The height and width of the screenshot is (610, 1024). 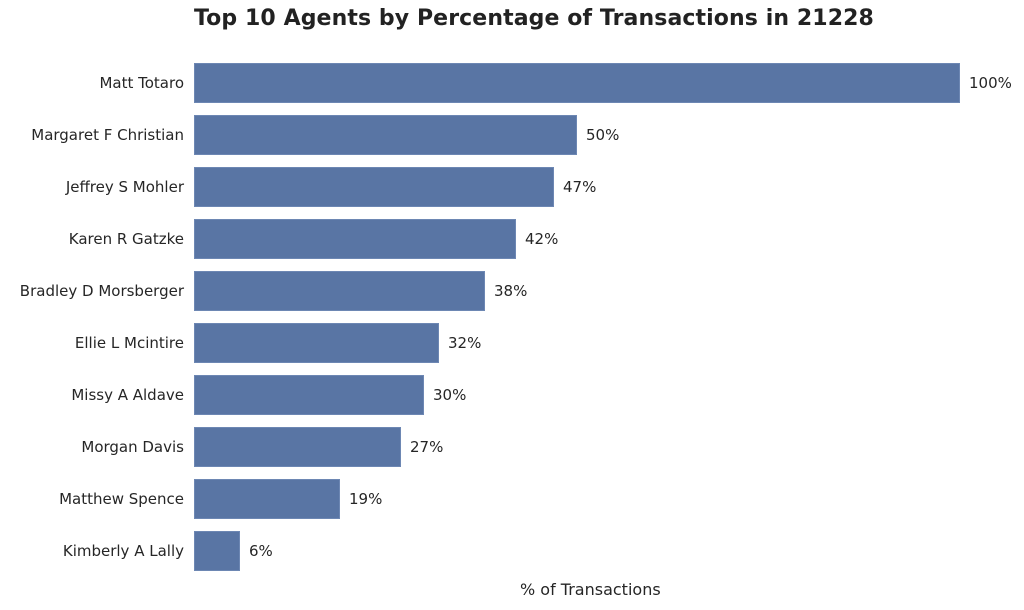 I want to click on value-label: 27%, so click(x=427, y=447).